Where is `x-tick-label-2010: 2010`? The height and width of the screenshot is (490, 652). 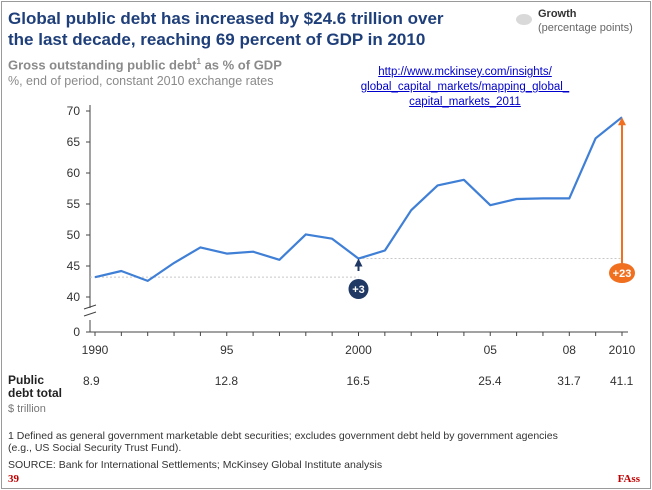
x-tick-label-2010: 2010 is located at coordinates (622, 350).